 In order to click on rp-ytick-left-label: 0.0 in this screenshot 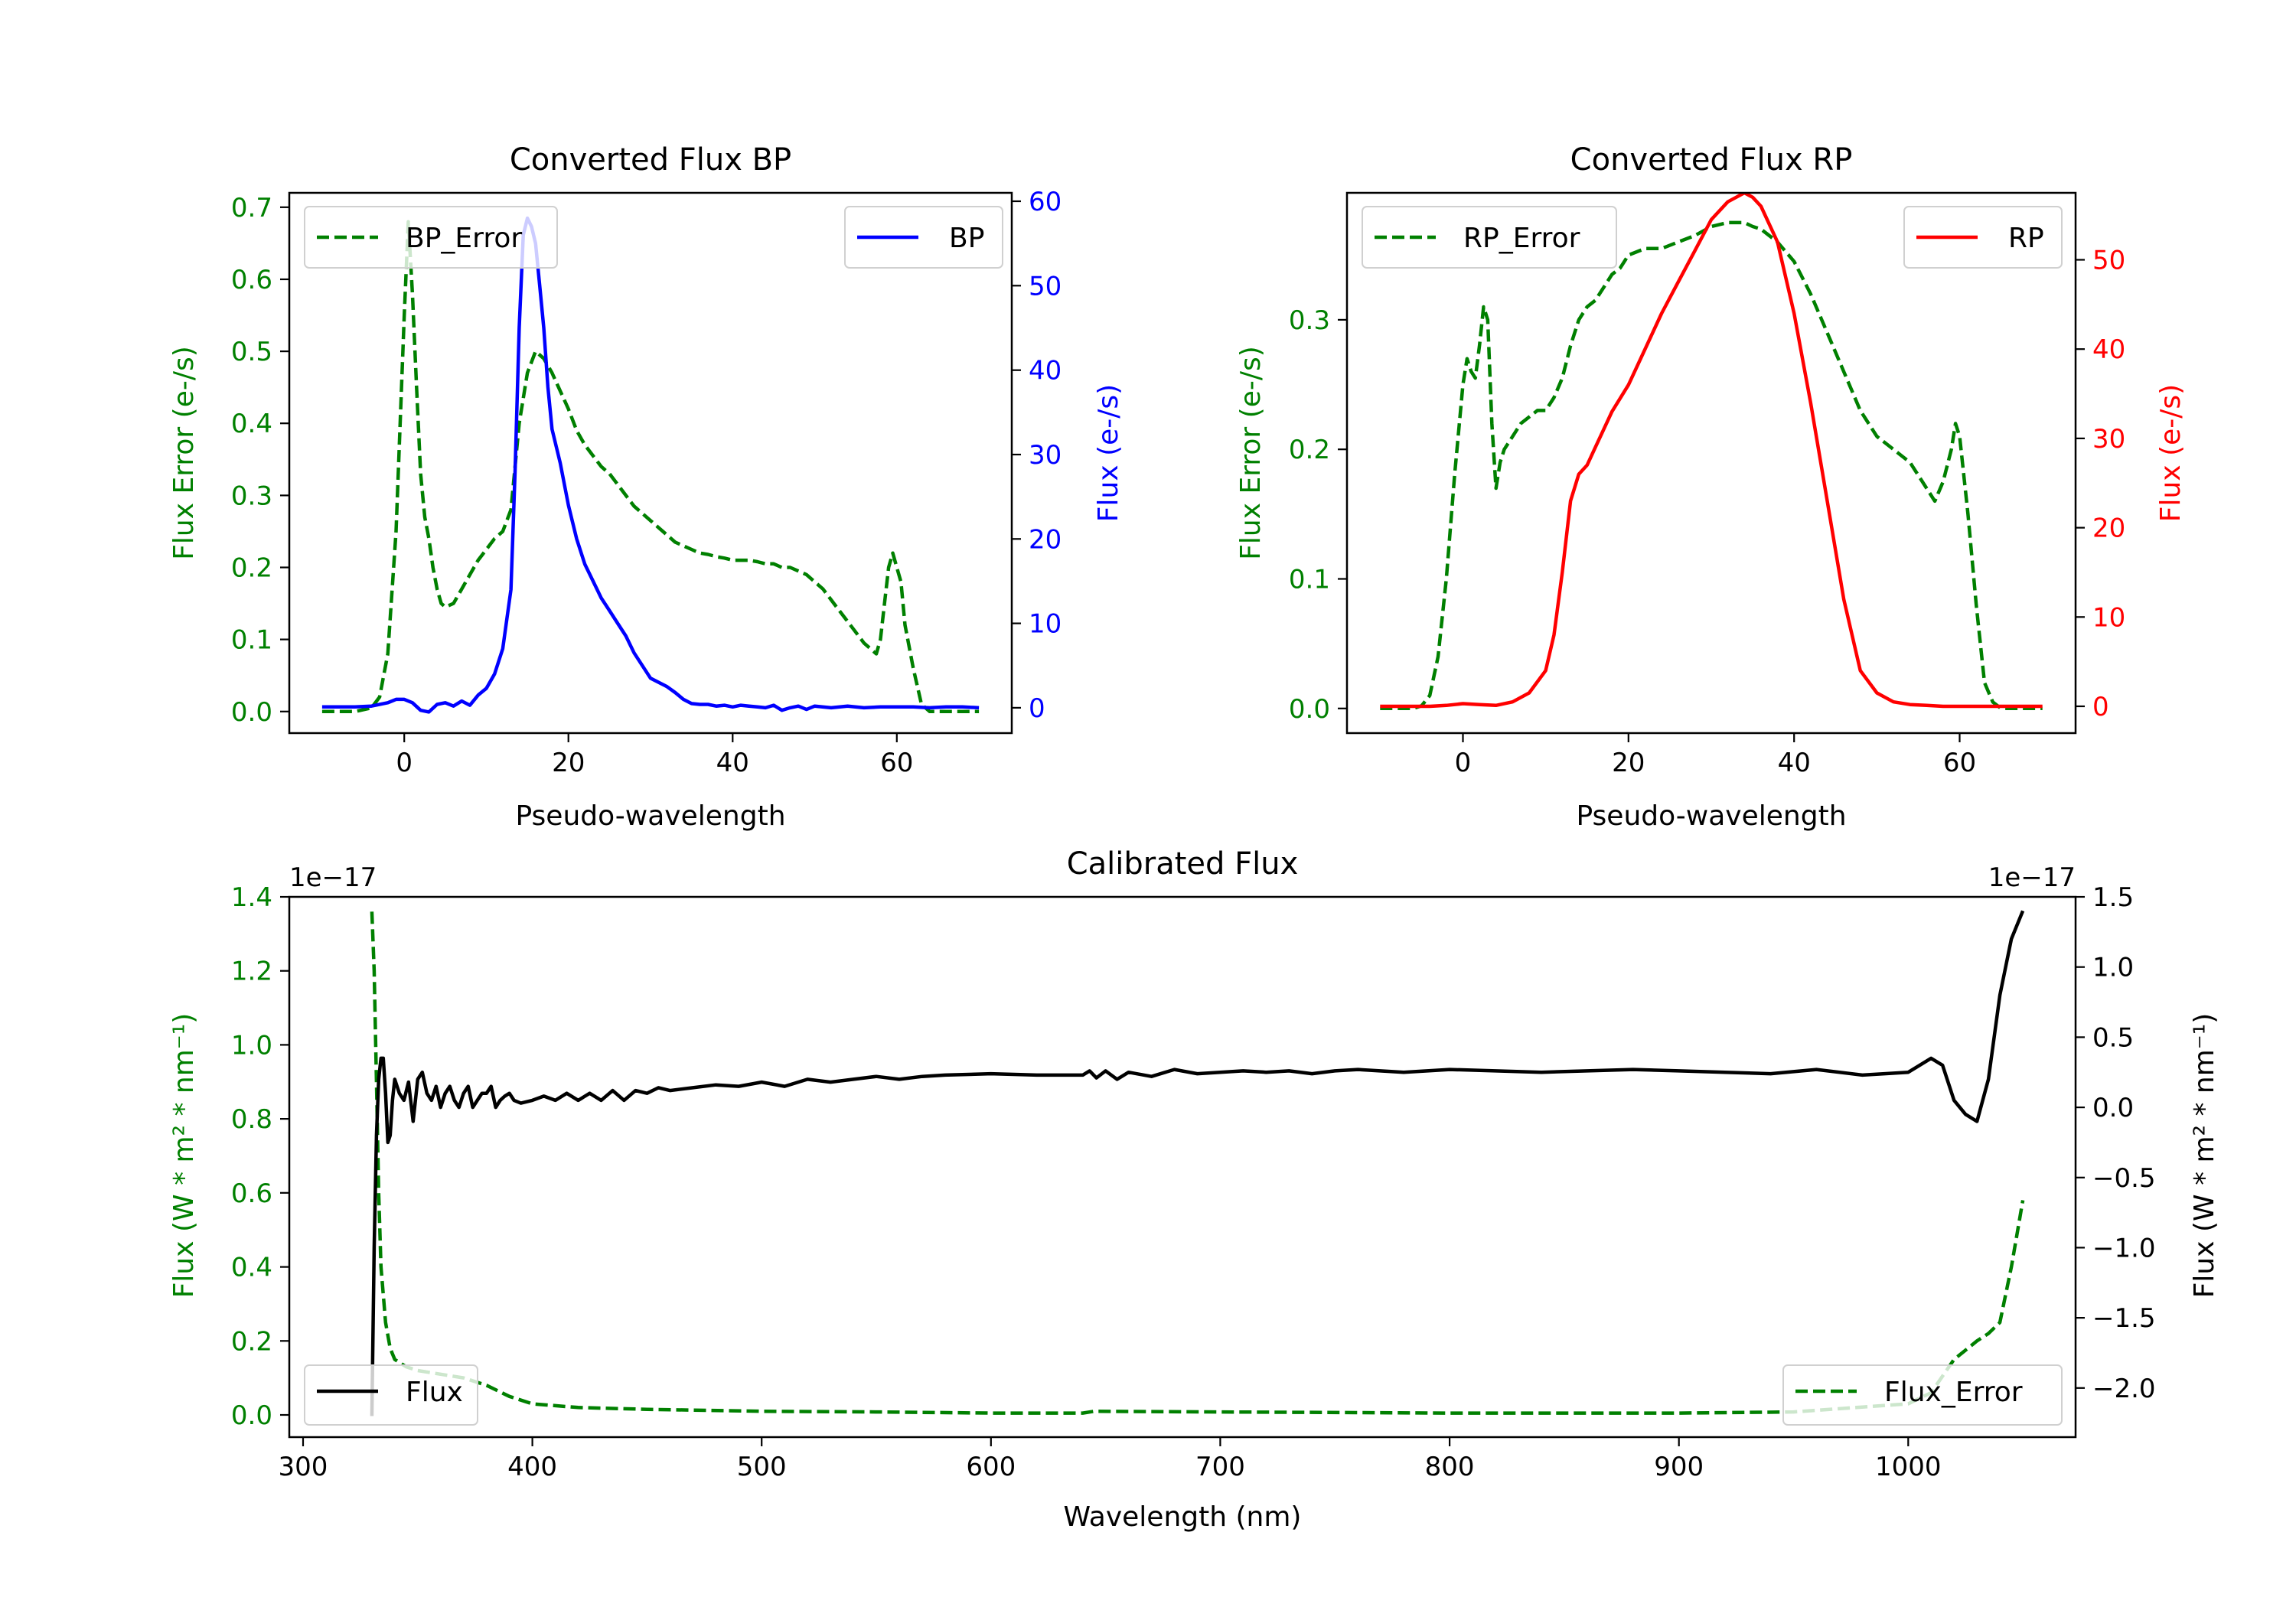, I will do `click(1309, 709)`.